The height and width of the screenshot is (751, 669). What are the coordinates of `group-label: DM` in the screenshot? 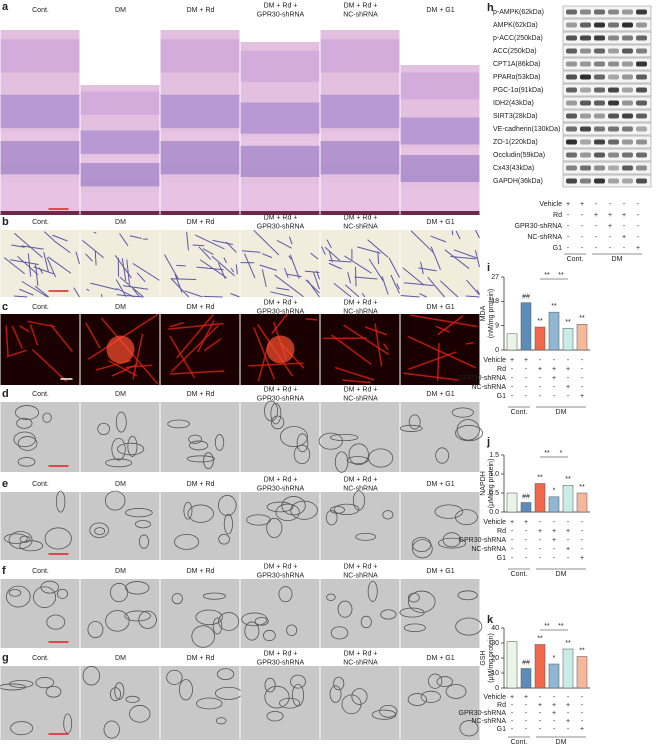 It's located at (617, 259).